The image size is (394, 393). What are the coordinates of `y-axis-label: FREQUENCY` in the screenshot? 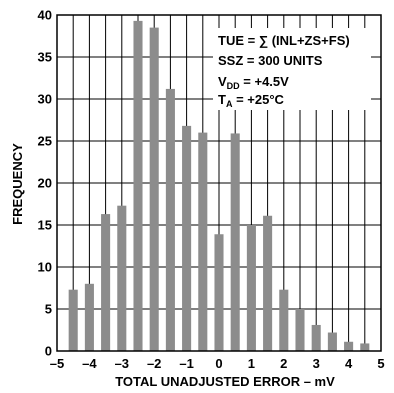 It's located at (17, 184).